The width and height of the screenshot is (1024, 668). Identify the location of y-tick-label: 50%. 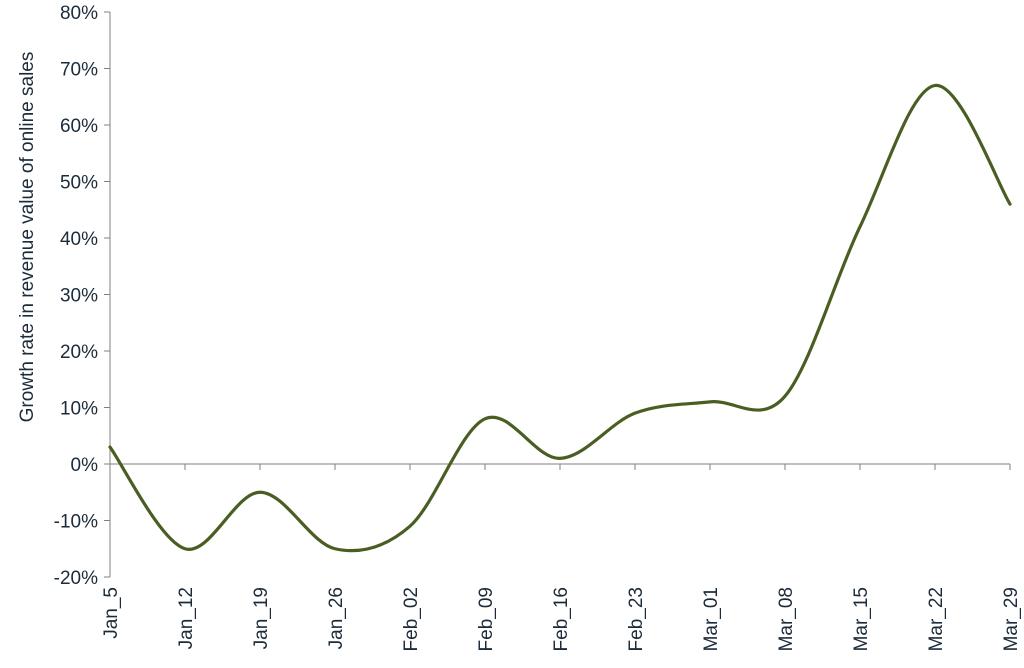
(79, 183).